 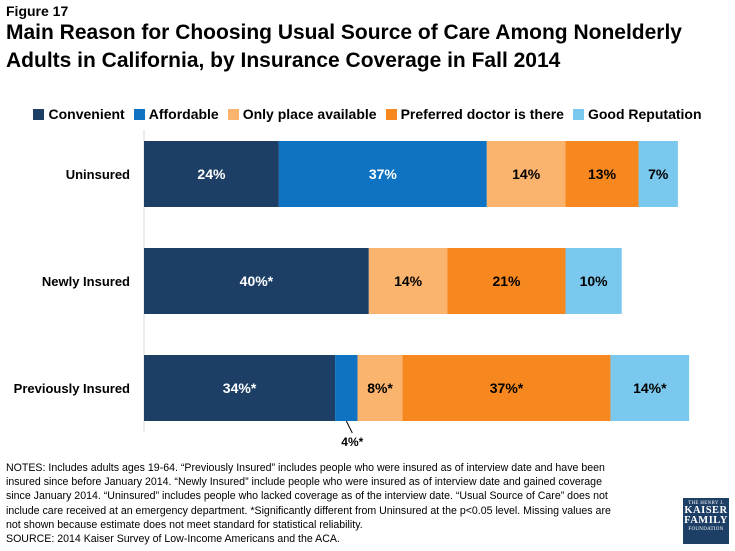 I want to click on legend-item: Only place available, so click(x=302, y=114).